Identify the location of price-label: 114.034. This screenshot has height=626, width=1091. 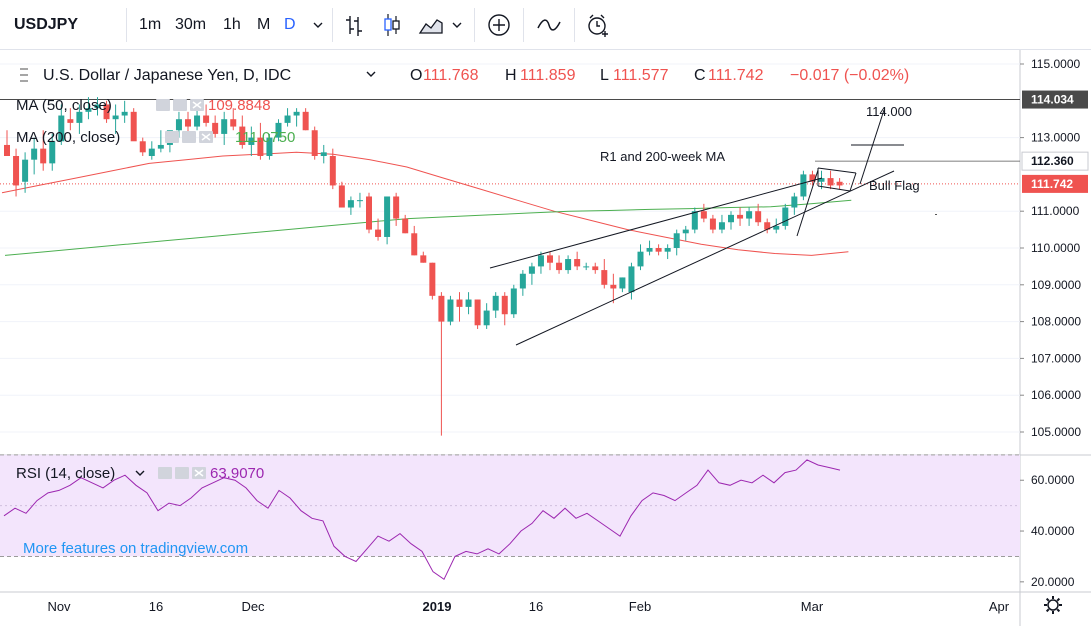
(1052, 100).